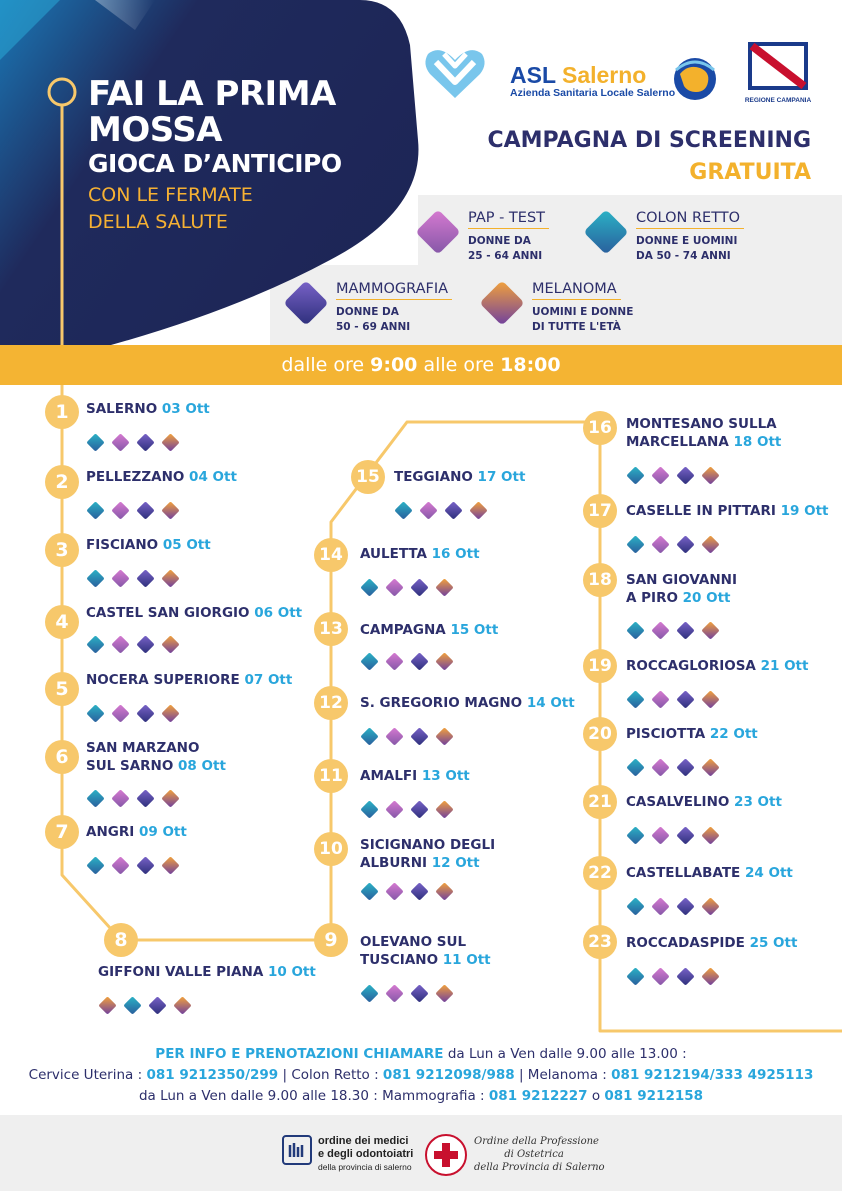  I want to click on stop-number-badge: 4, so click(62, 622).